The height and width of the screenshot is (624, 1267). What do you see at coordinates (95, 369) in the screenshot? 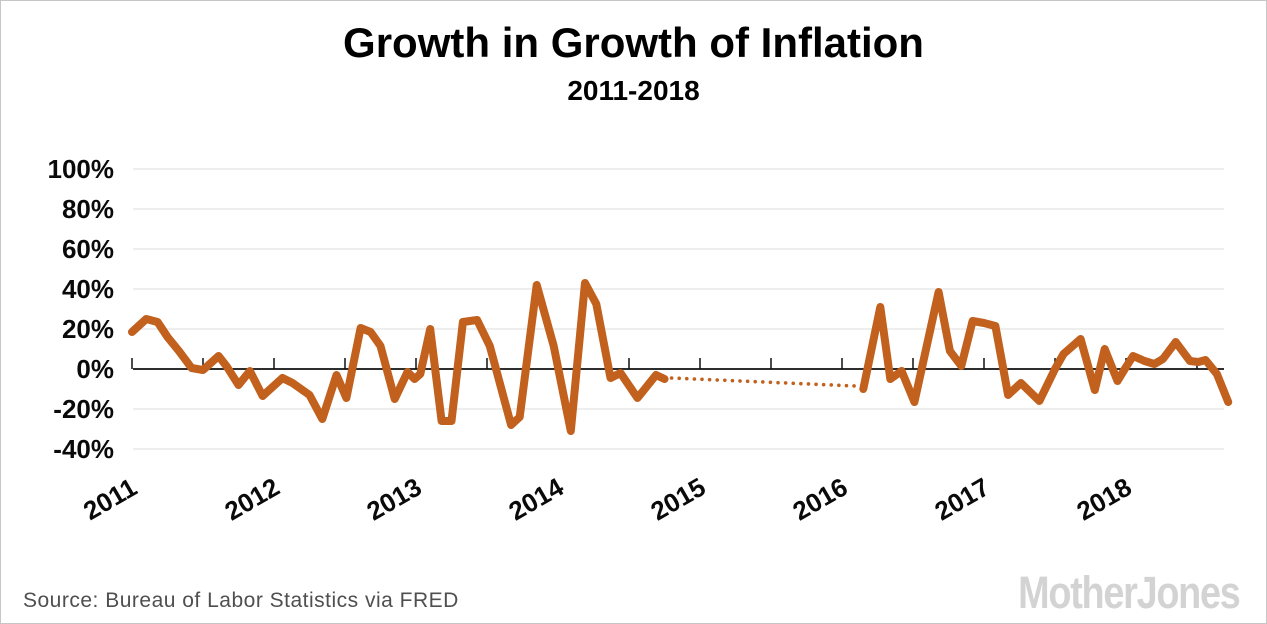
I see `y-tick-label: 0%` at bounding box center [95, 369].